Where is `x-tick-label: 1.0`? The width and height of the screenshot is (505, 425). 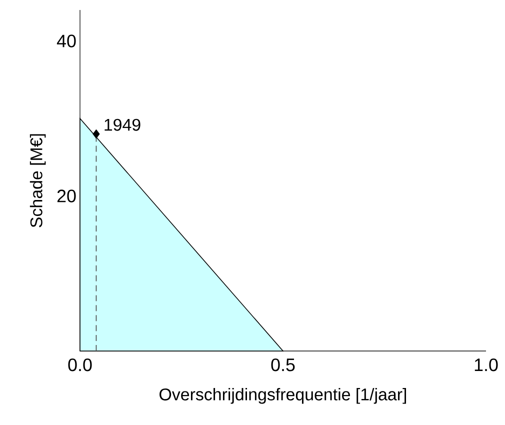 x-tick-label: 1.0 is located at coordinates (486, 365).